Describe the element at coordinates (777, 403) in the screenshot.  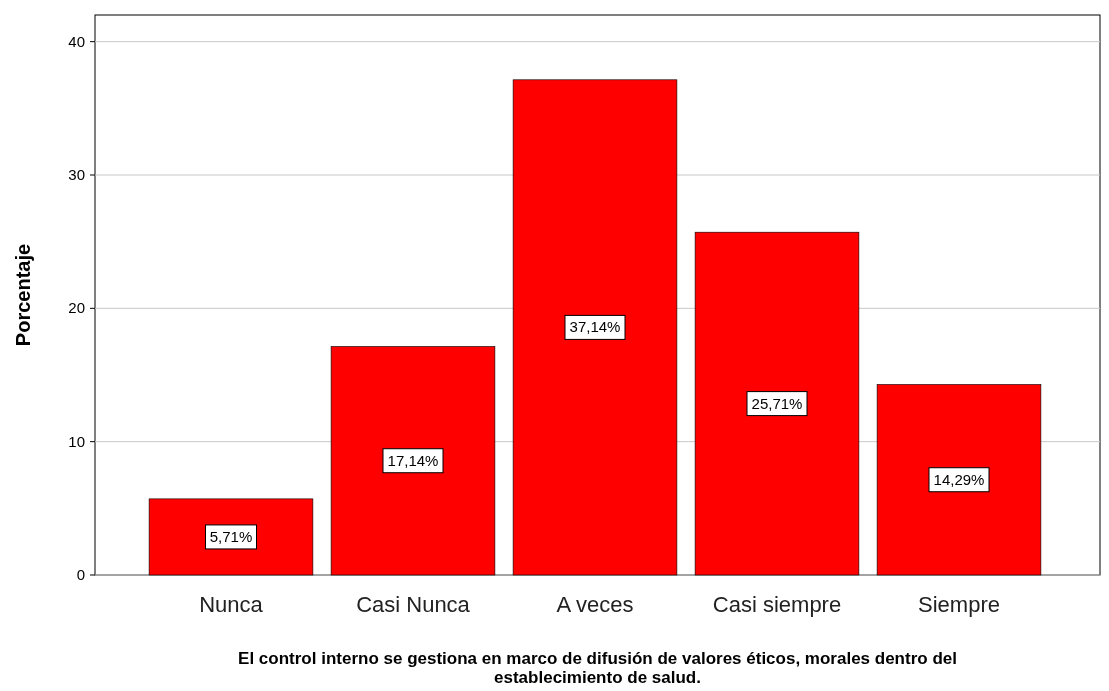
I see `data-label: 25,71%` at that location.